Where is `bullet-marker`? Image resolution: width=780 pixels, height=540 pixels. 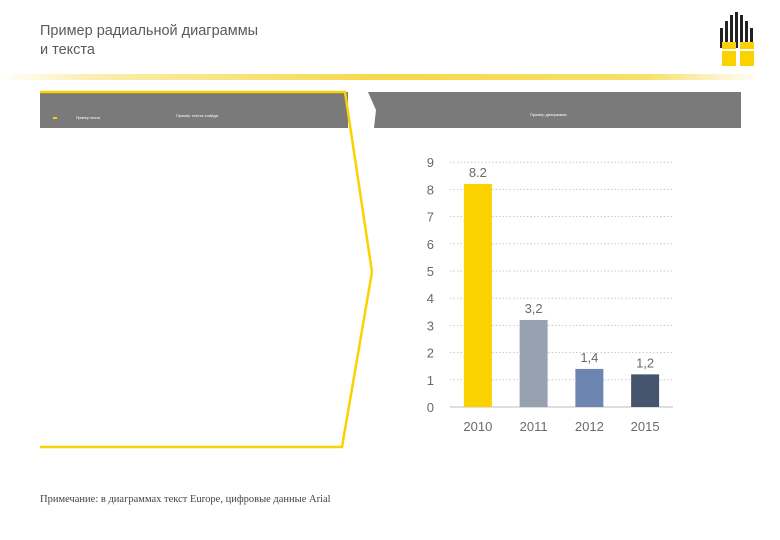
bullet-marker is located at coordinates (55, 118).